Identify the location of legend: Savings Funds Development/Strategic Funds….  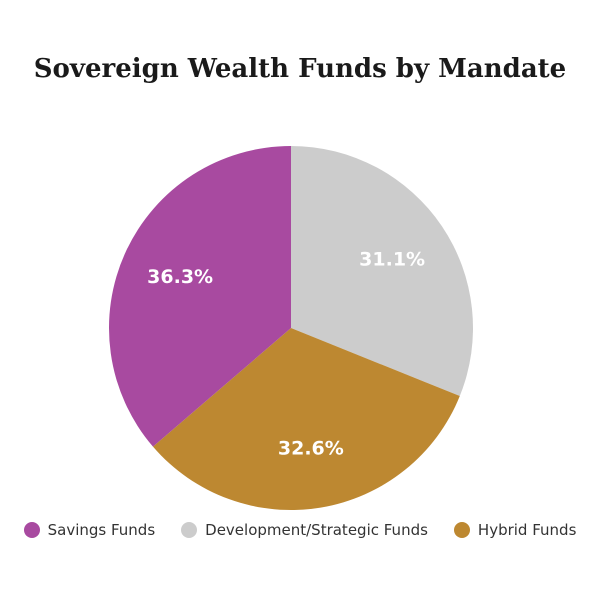
(300, 530).